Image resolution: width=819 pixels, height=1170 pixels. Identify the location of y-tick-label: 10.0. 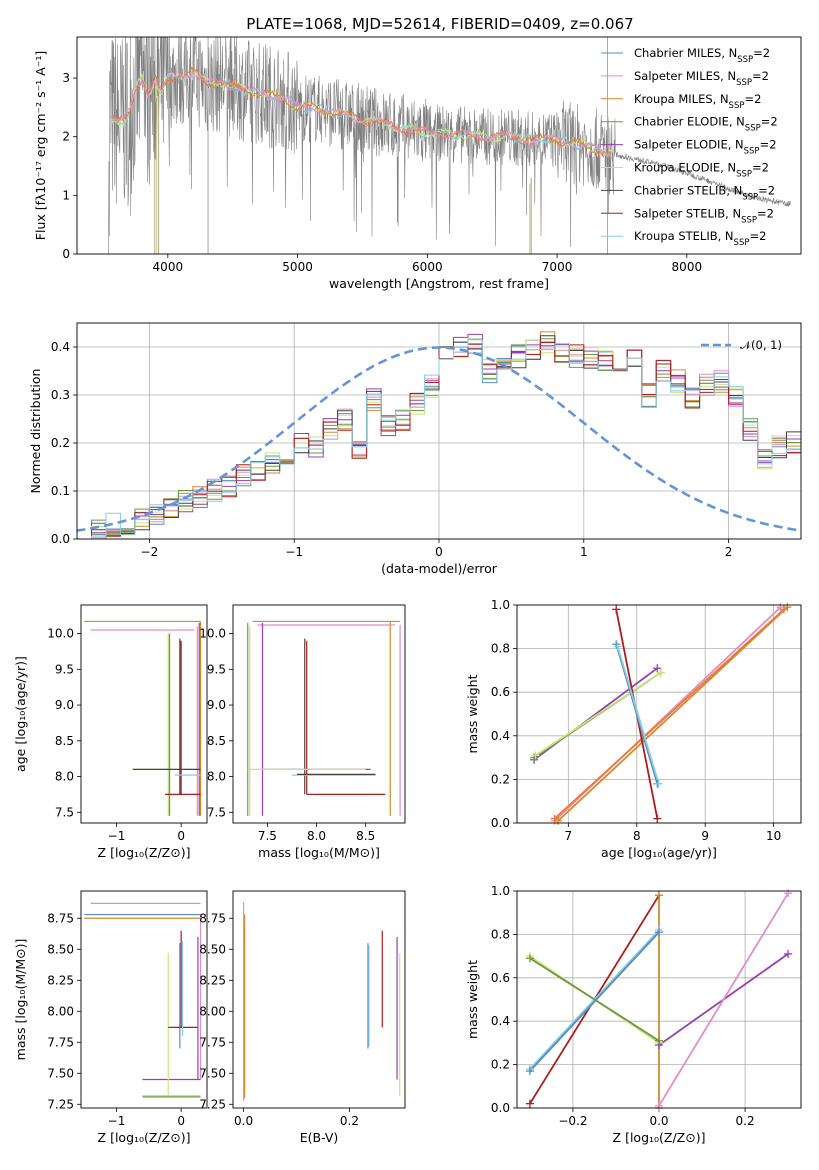
(212, 634).